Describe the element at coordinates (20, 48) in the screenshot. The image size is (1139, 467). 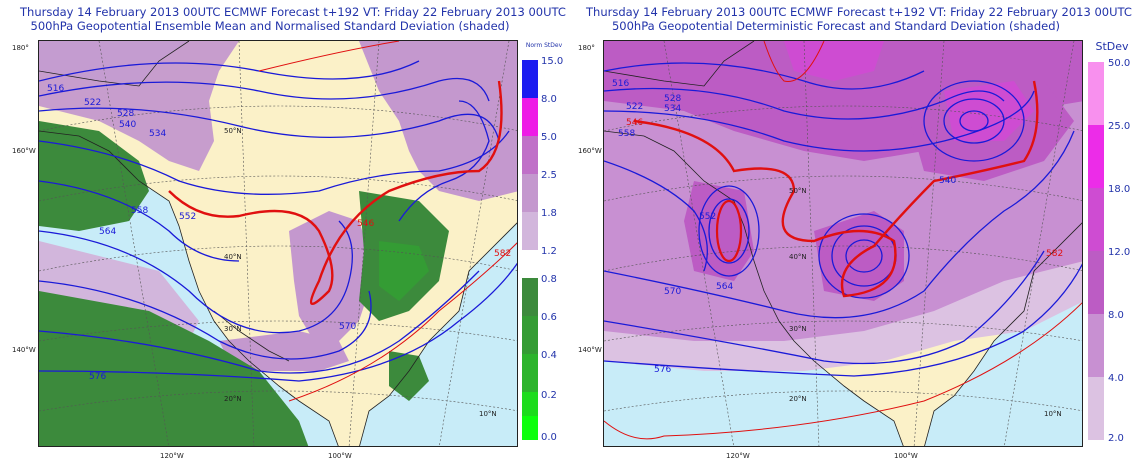
I see `left-lon-180: 180°` at that location.